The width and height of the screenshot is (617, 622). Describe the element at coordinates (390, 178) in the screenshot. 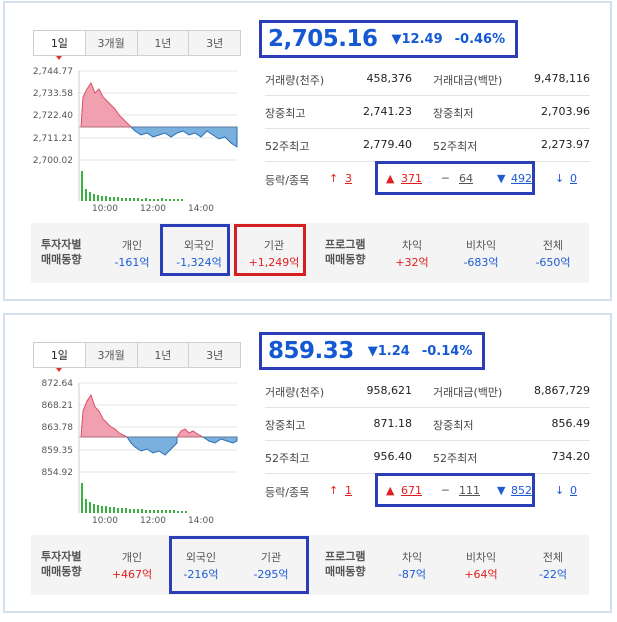

I see `up-triangle-icon: ▲` at that location.